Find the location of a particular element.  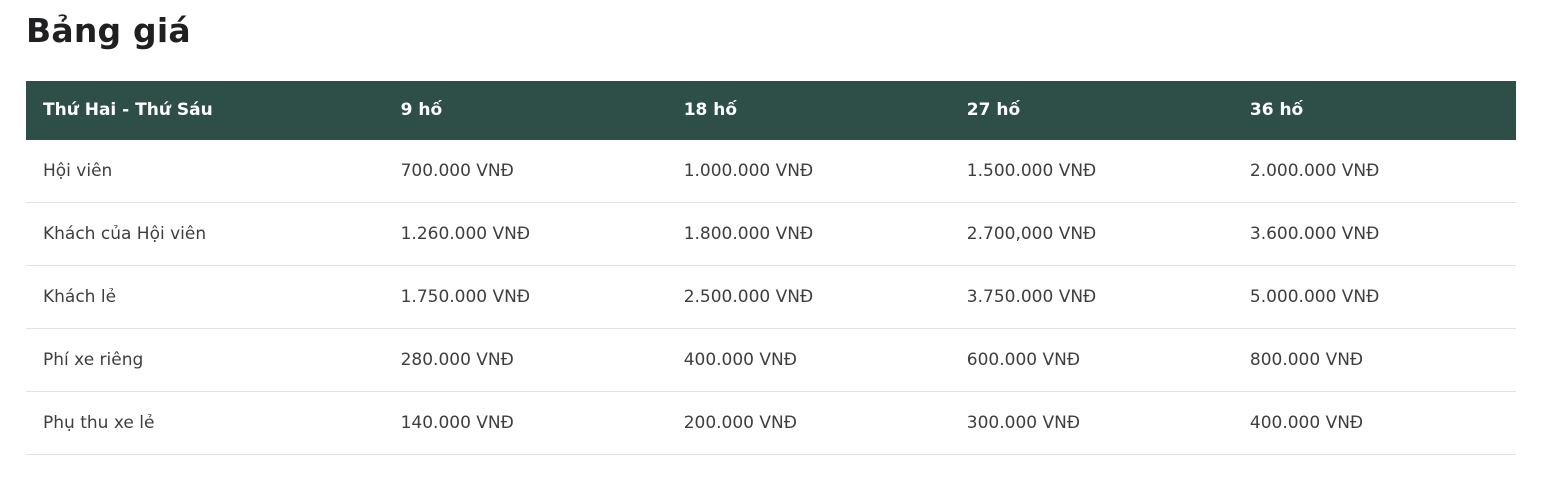

column-header-weekdays: Thứ Hai - Thứ Sáu is located at coordinates (128, 110).